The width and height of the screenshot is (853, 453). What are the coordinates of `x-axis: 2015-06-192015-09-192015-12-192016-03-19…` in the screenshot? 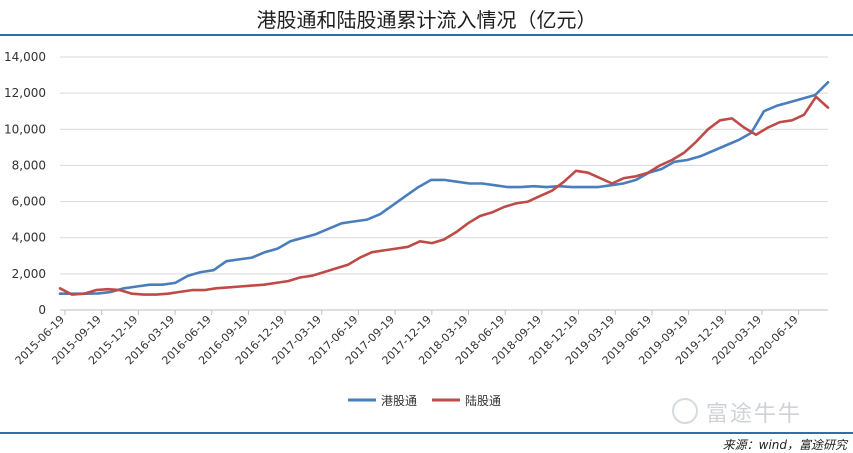 It's located at (420, 338).